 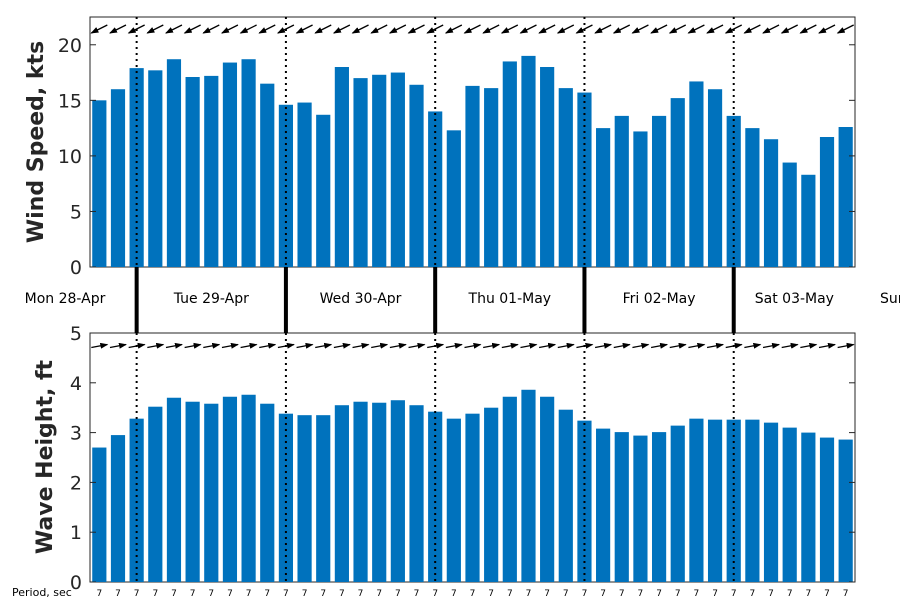 I want to click on y-tick-label: 5, so click(x=76, y=334).